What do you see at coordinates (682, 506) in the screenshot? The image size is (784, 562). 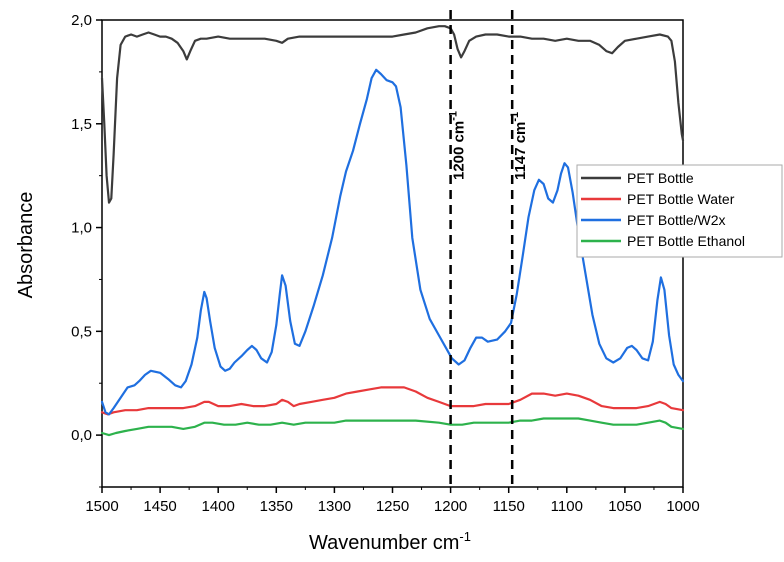 I see `x-tick-label: 1000` at bounding box center [682, 506].